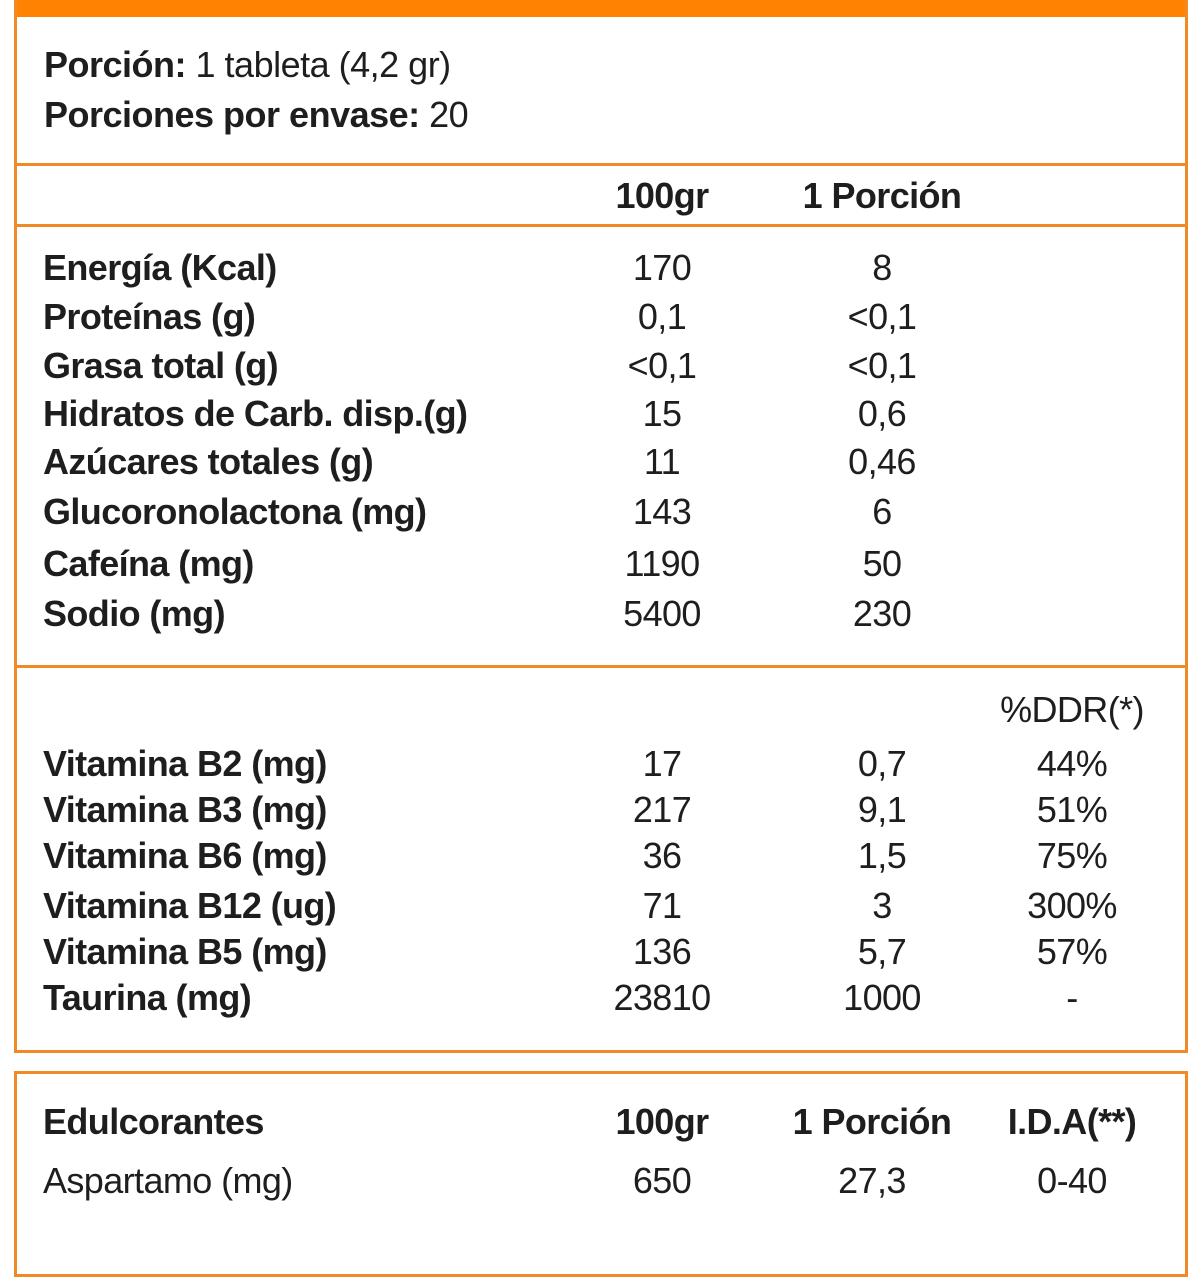 This screenshot has height=1277, width=1200. What do you see at coordinates (601, 268) in the screenshot?
I see `table-row: Energía (Kcal) 170 8` at bounding box center [601, 268].